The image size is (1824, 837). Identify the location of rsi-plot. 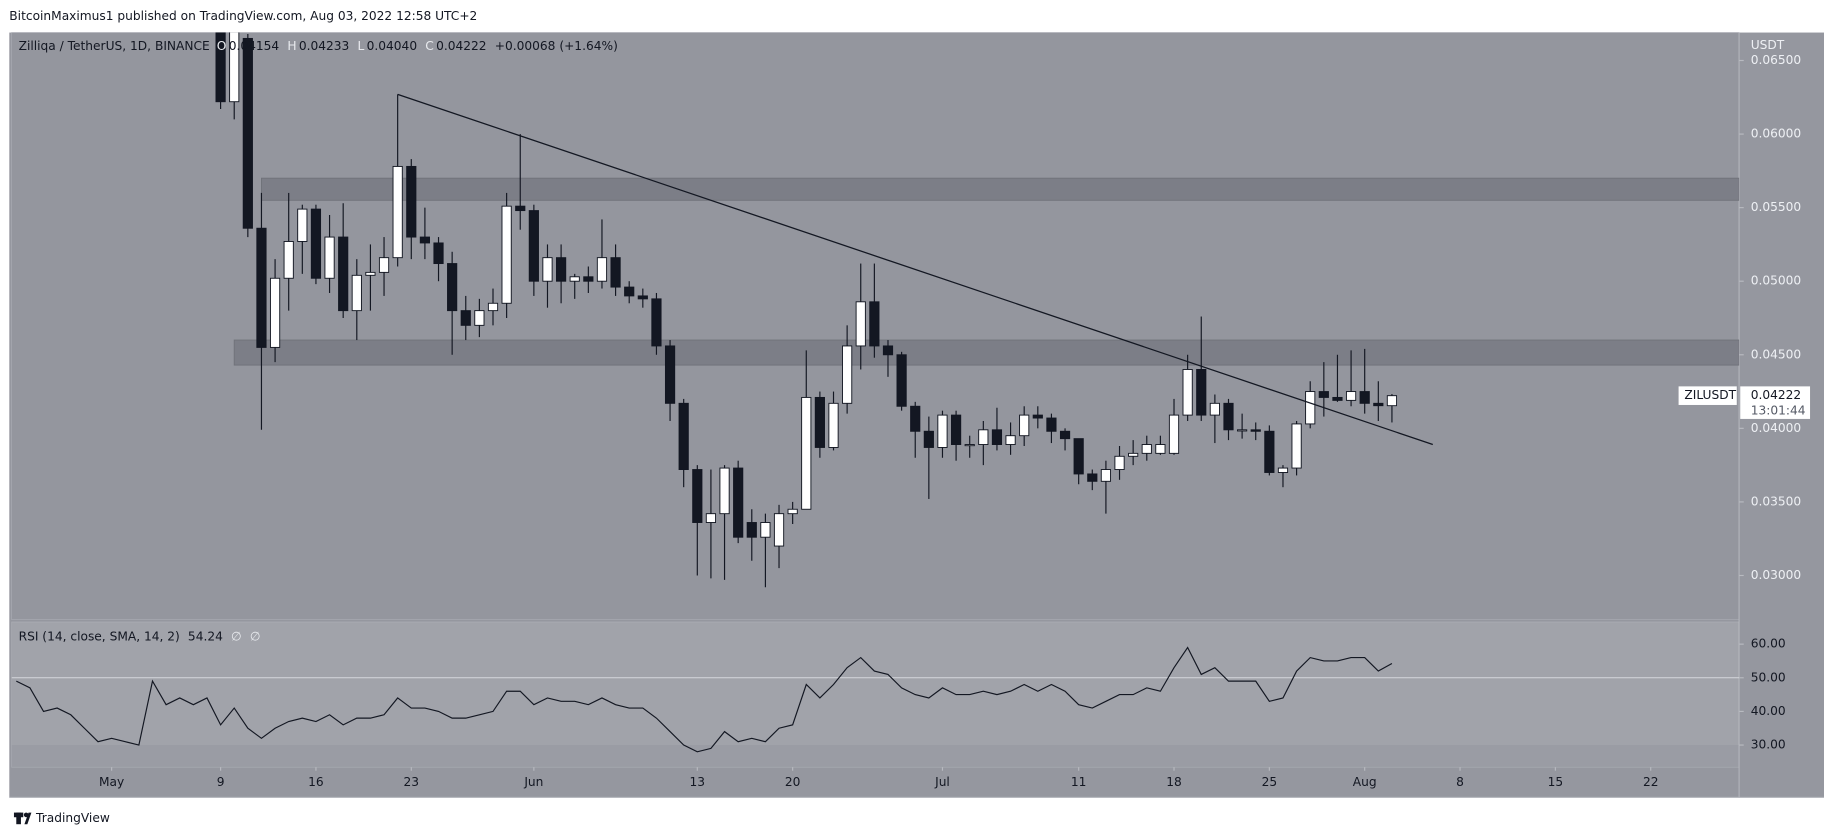
(875, 687).